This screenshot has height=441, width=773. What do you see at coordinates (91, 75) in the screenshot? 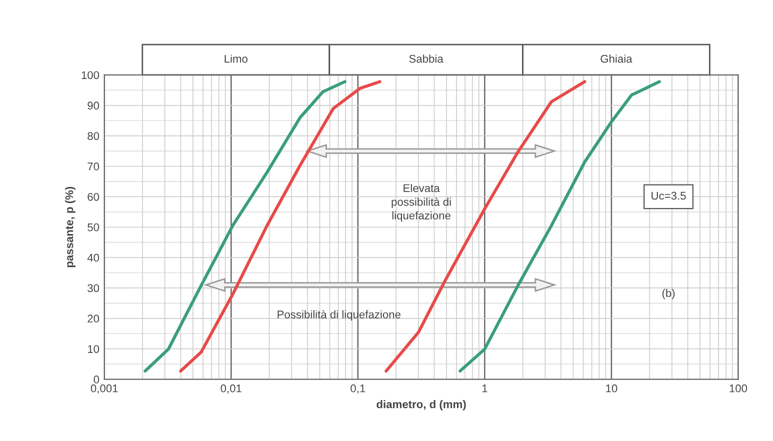
I see `y-tick-label: 100` at bounding box center [91, 75].